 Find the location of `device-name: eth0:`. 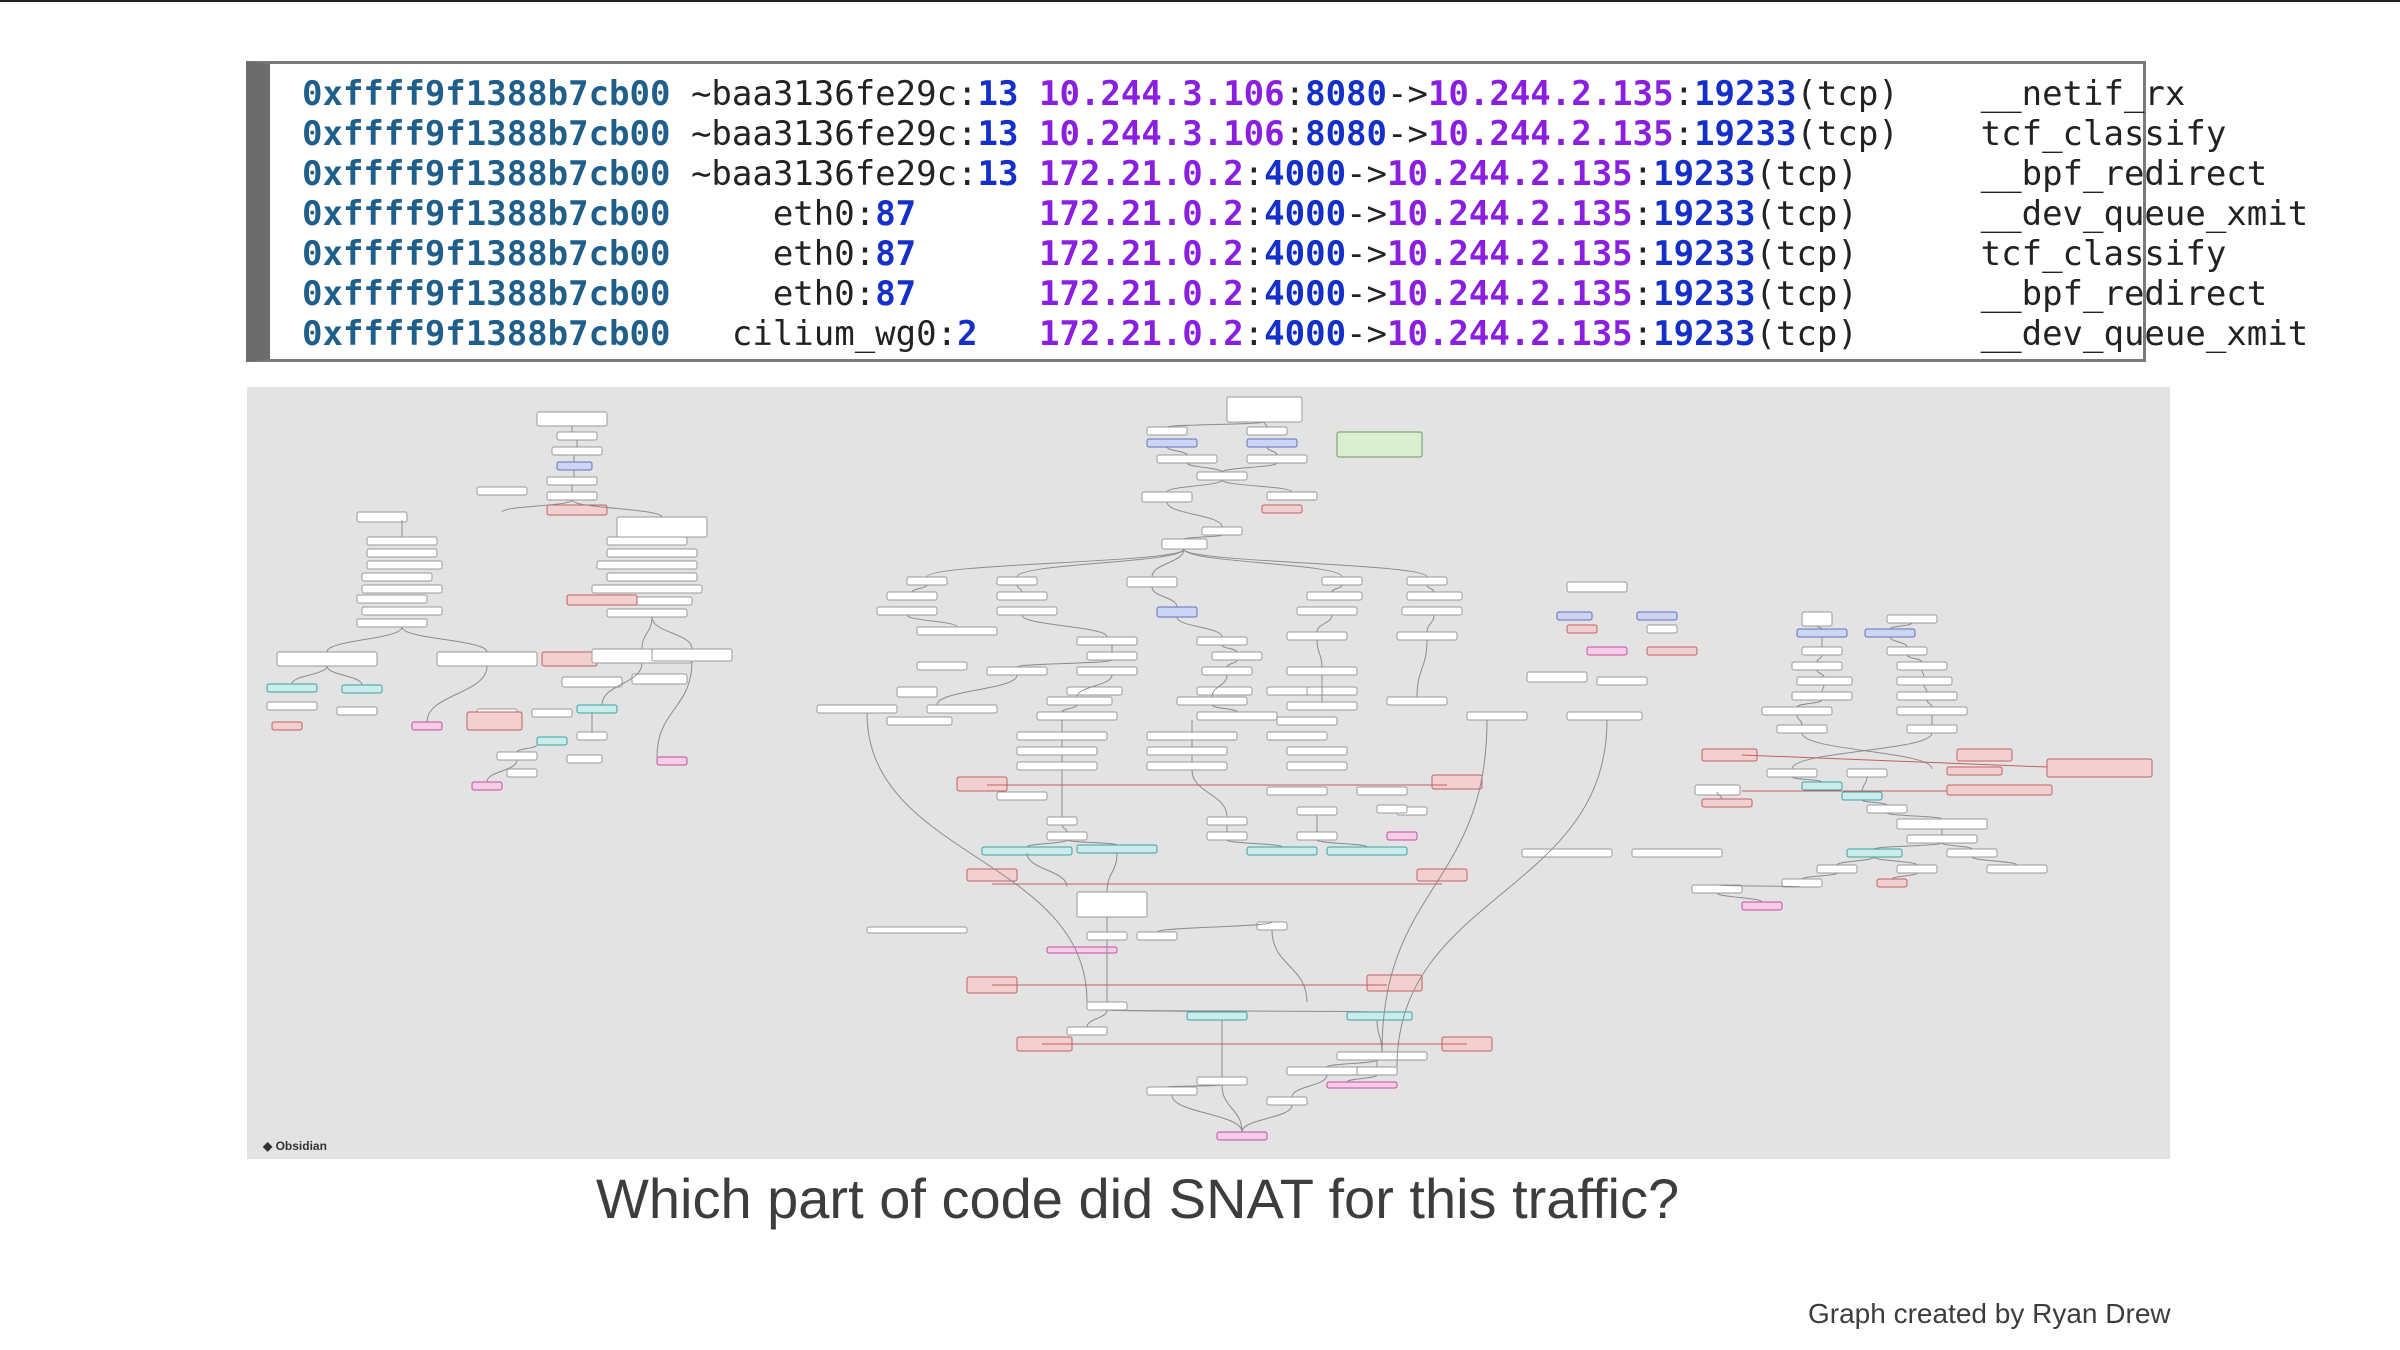

device-name: eth0: is located at coordinates (824, 294).